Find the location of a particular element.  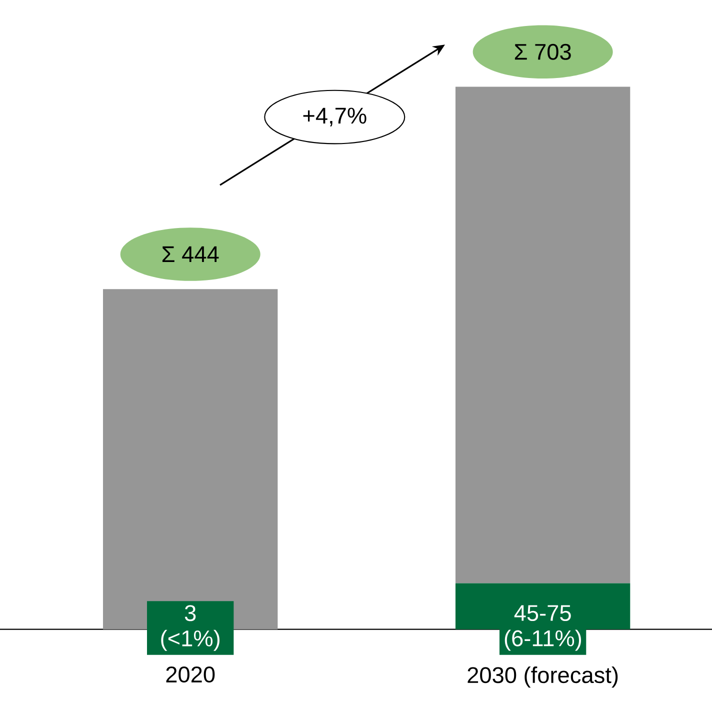

annotation: 3 (<1%) is located at coordinates (190, 628).